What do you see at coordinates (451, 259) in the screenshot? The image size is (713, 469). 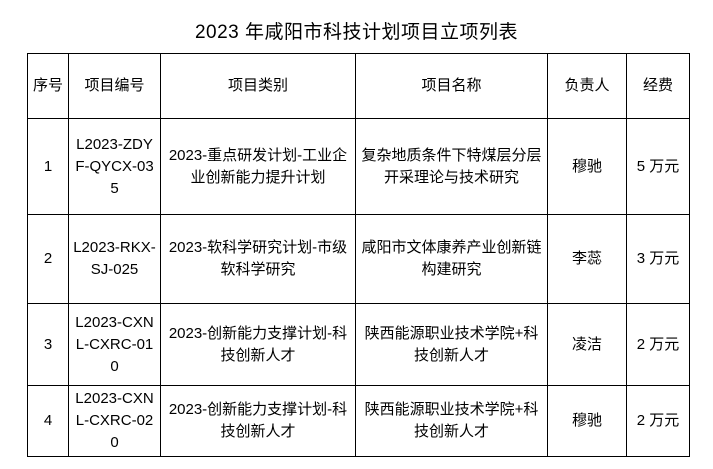 I see `cell-name: 咸阳市文体康养产业创新链构建研究` at bounding box center [451, 259].